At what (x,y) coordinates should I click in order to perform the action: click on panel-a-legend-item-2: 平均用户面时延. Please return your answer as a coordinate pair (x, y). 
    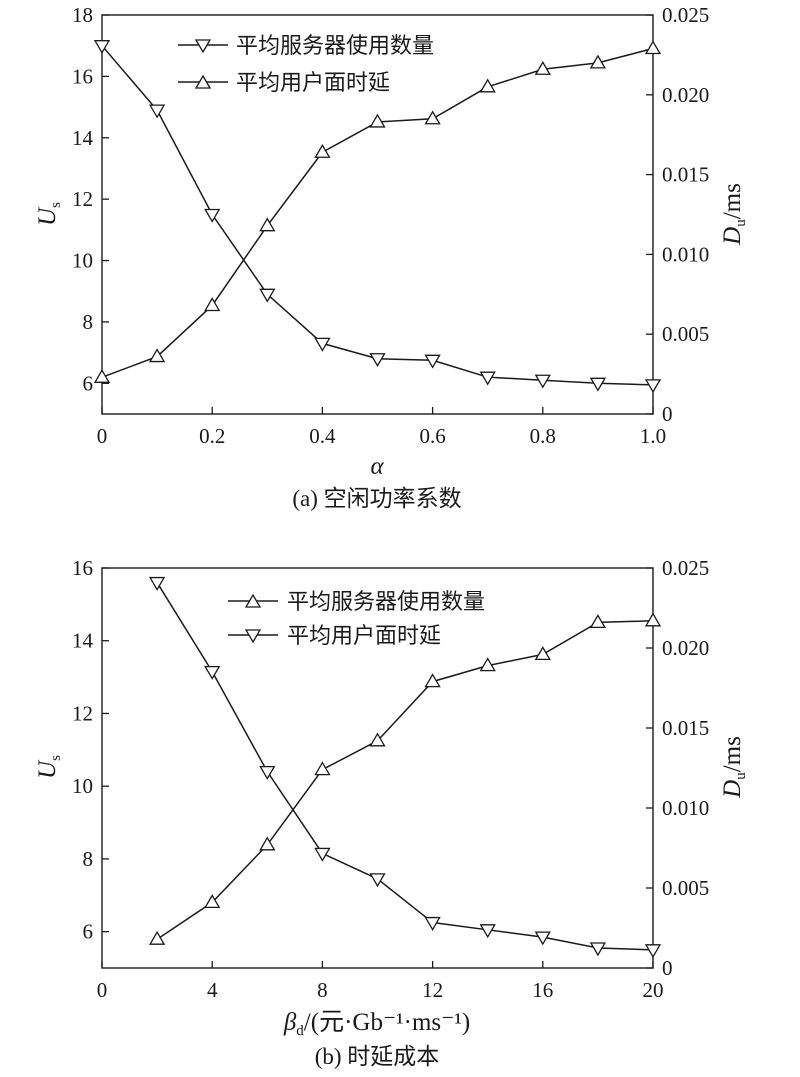
    Looking at the image, I should click on (284, 82).